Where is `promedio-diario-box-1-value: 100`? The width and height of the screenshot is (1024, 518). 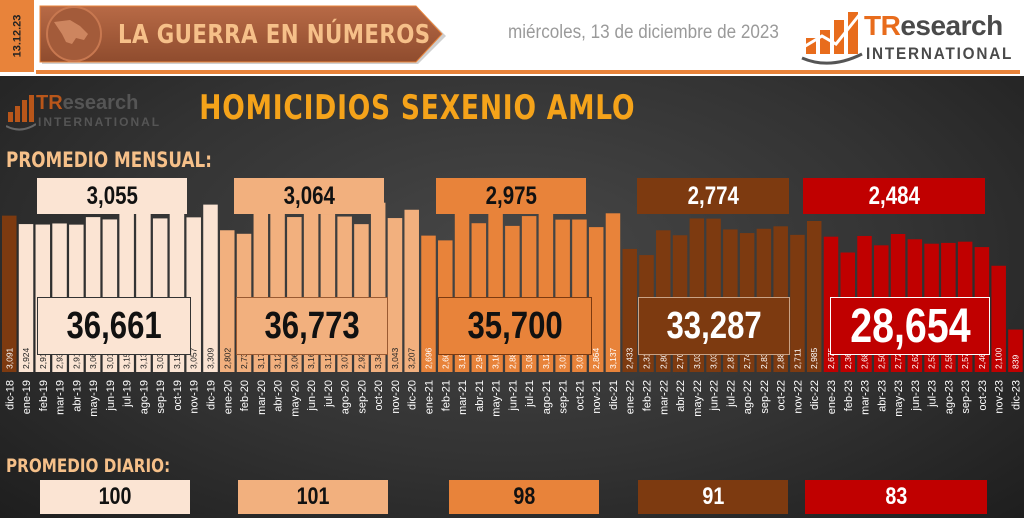
promedio-diario-box-1-value: 100 is located at coordinates (115, 496).